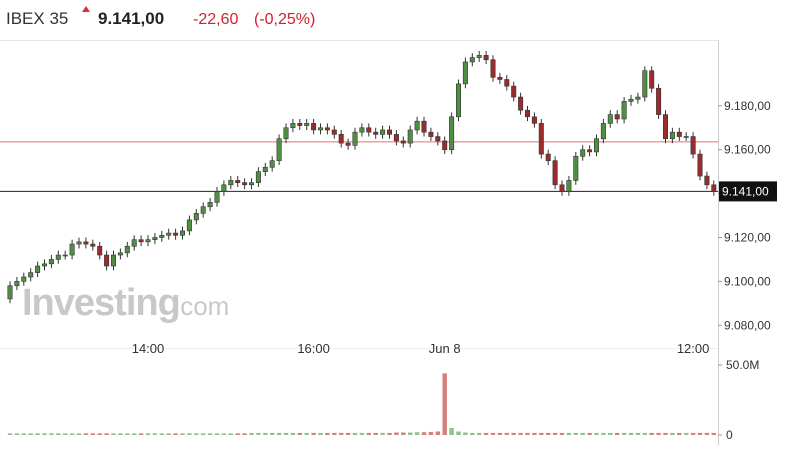 The image size is (789, 462). I want to click on watermark-suffix: .com, so click(201, 306).